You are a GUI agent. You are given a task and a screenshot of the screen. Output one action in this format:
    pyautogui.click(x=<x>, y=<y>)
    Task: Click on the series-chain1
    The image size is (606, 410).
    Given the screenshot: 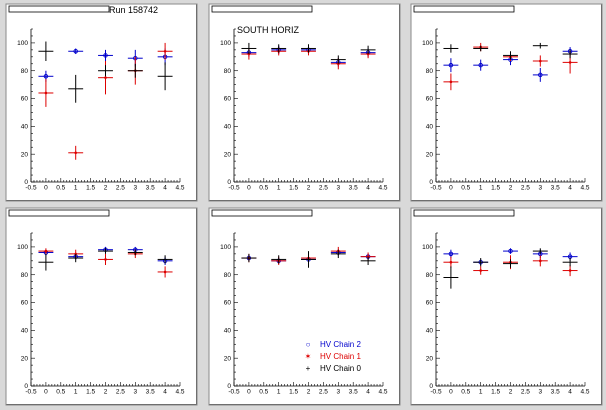 What is the action you would take?
    pyautogui.click(x=510, y=266)
    